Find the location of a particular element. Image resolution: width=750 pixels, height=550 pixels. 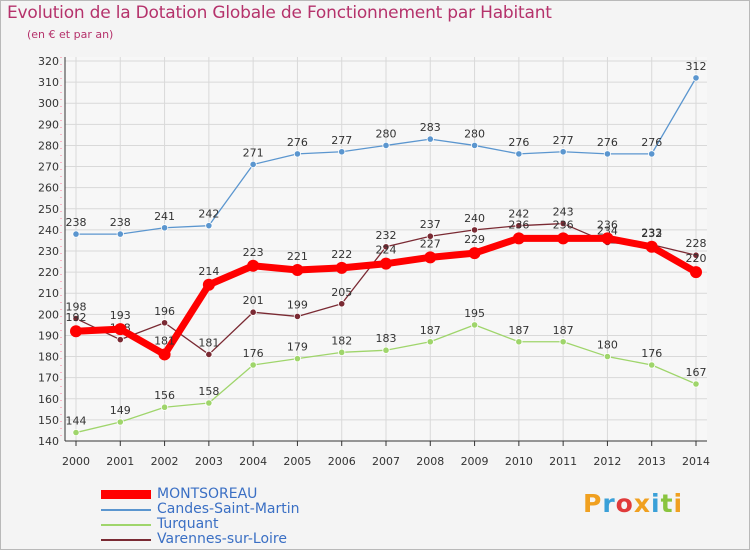

data-label: 144 is located at coordinates (76, 421).